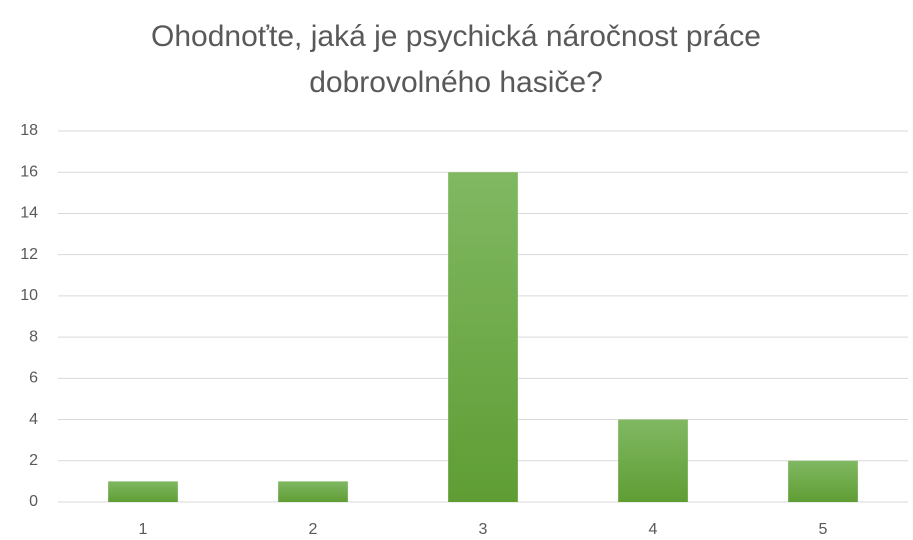 The image size is (913, 540). Describe the element at coordinates (823, 529) in the screenshot. I see `x-tick-label: 5` at that location.